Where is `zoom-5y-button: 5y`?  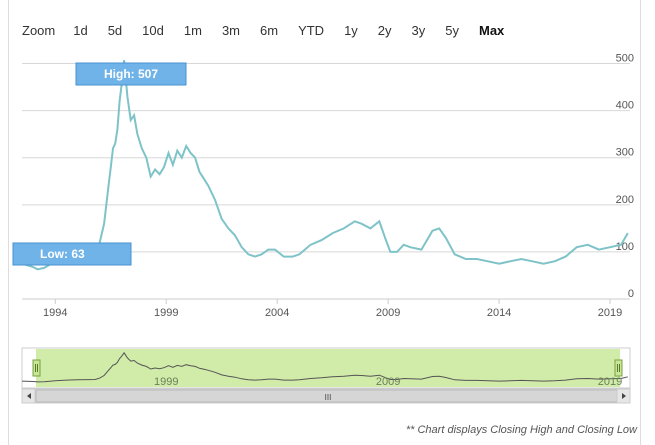
zoom-5y-button: 5y is located at coordinates (452, 30).